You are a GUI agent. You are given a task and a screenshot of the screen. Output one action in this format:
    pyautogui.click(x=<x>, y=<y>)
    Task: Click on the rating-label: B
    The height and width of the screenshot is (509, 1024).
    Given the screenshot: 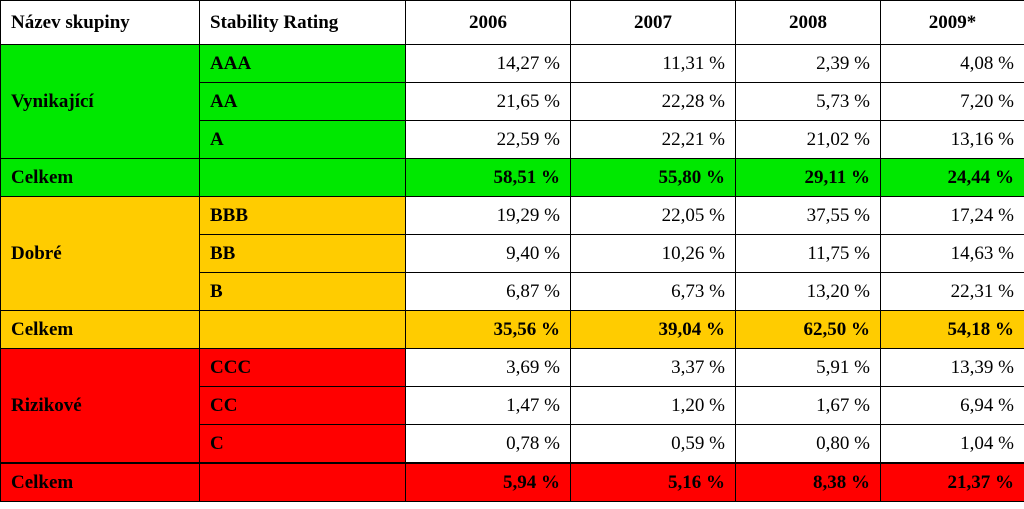 What is the action you would take?
    pyautogui.click(x=302, y=291)
    